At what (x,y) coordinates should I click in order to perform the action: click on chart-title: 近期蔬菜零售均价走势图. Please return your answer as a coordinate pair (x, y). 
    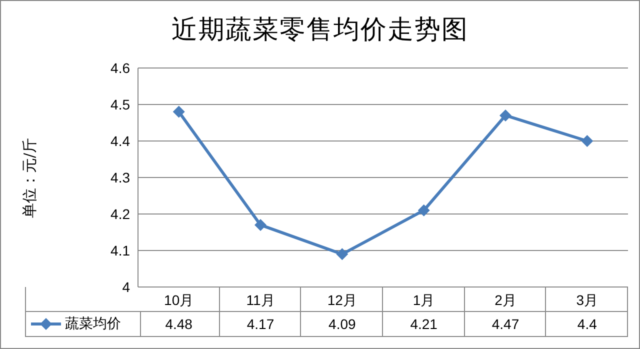
    Looking at the image, I should click on (320, 30).